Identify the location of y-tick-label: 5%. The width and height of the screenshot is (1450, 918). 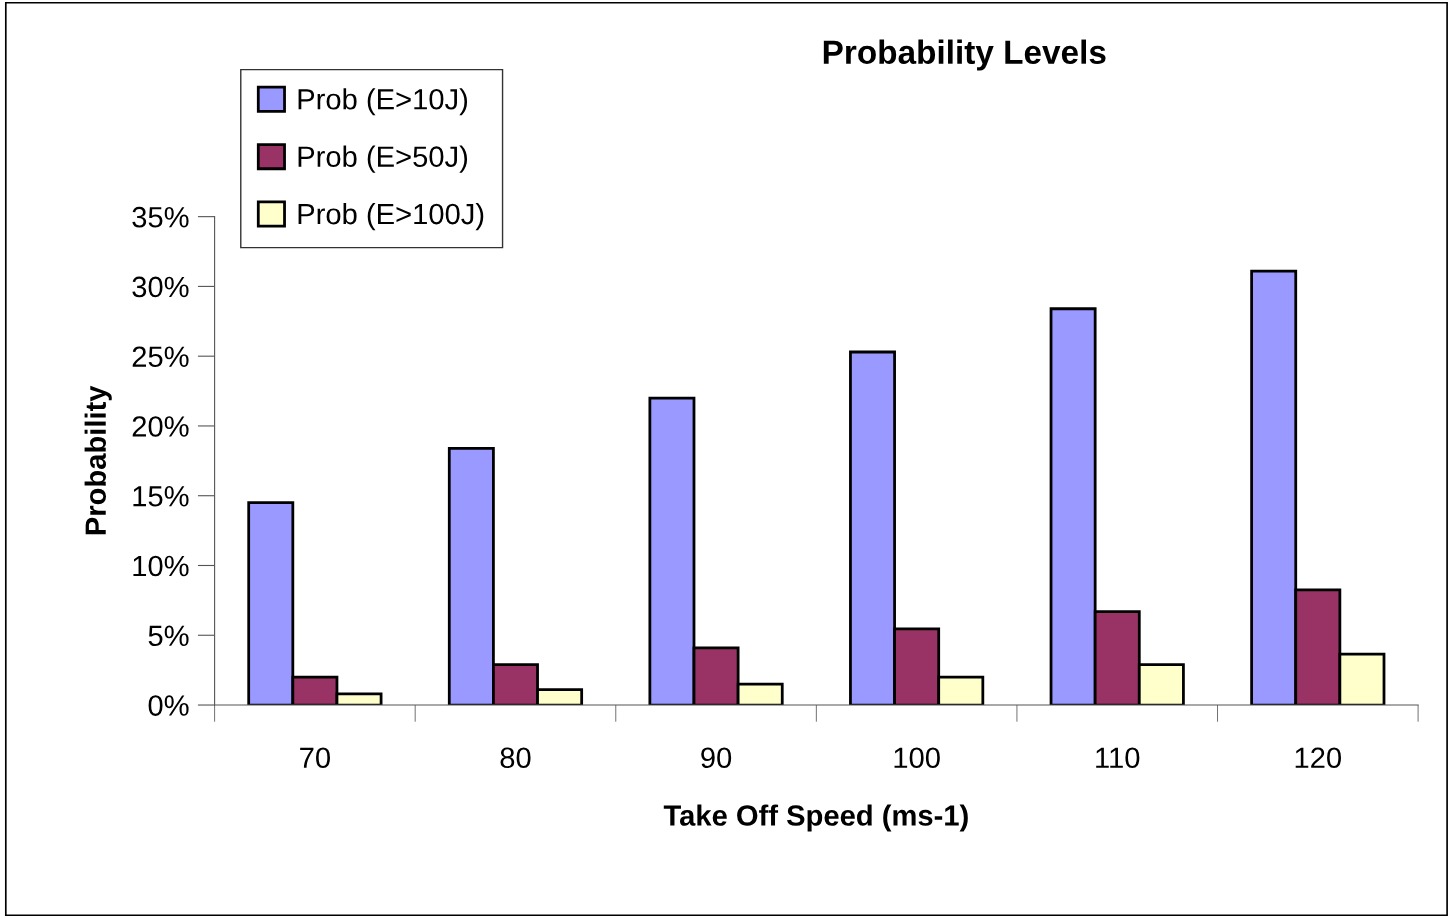
(168, 636).